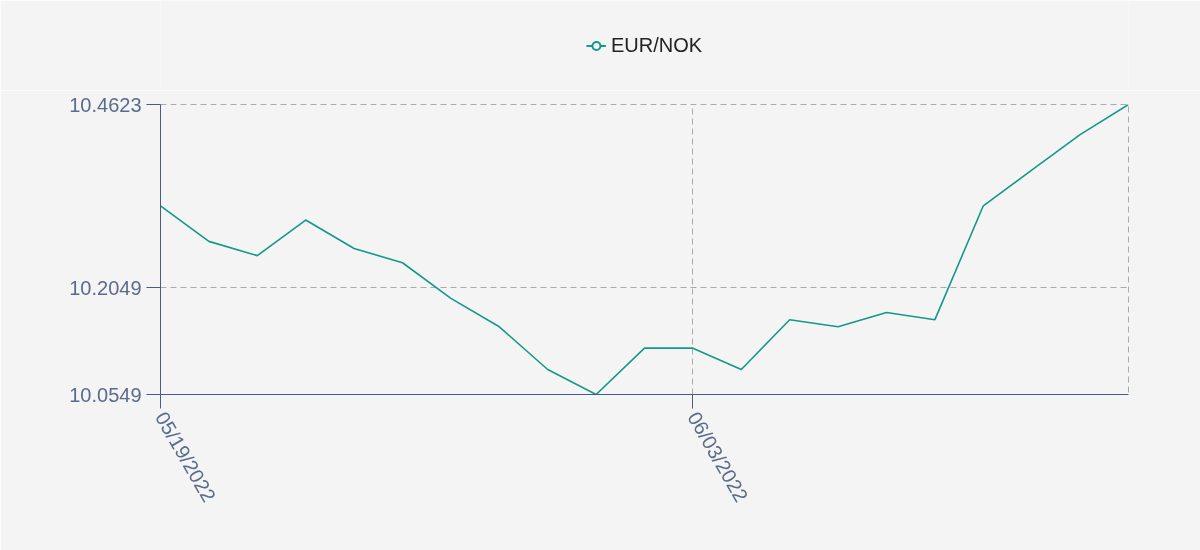  Describe the element at coordinates (105, 394) in the screenshot. I see `y-tick-label: 10.0549` at that location.